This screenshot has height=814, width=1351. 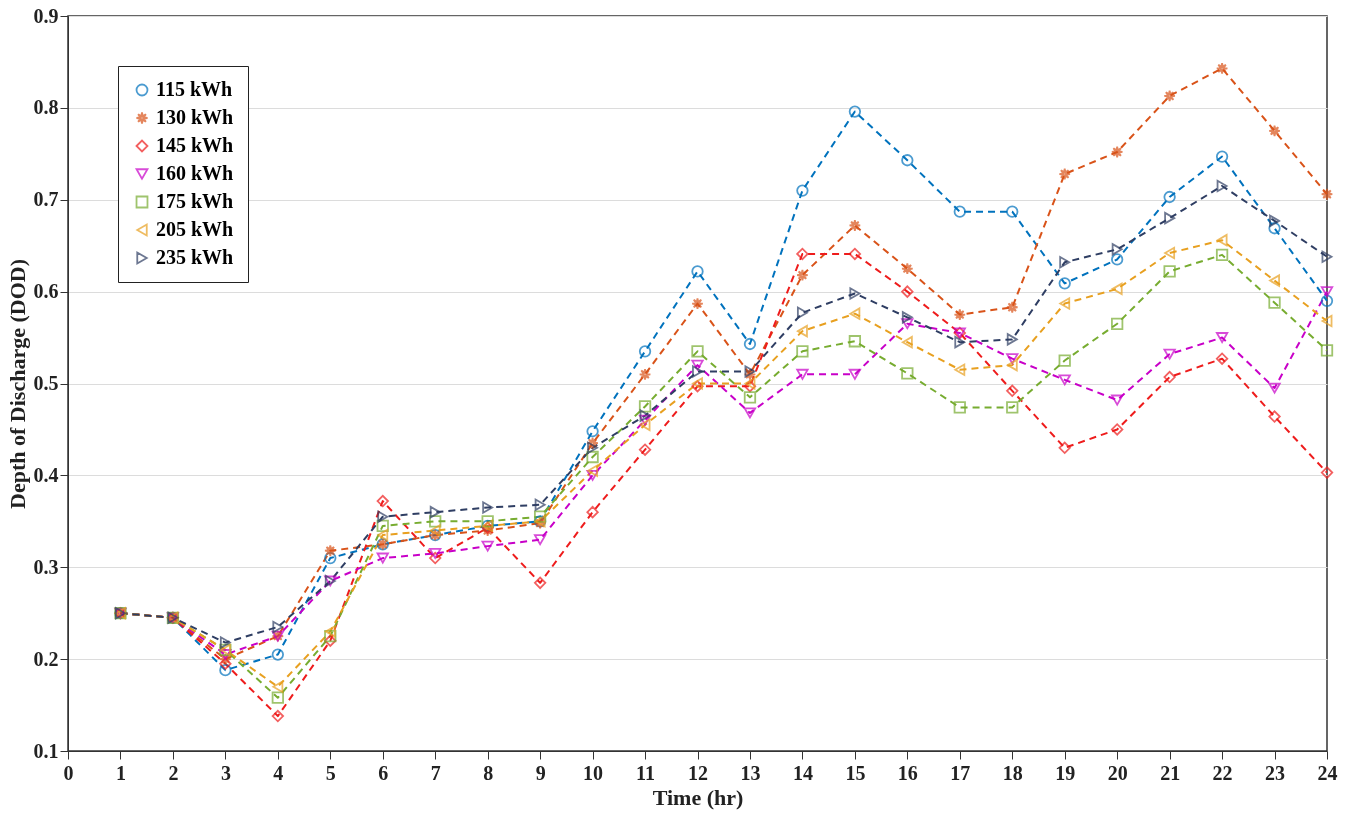 I want to click on x-axis-title: Time (hr), so click(x=698, y=797).